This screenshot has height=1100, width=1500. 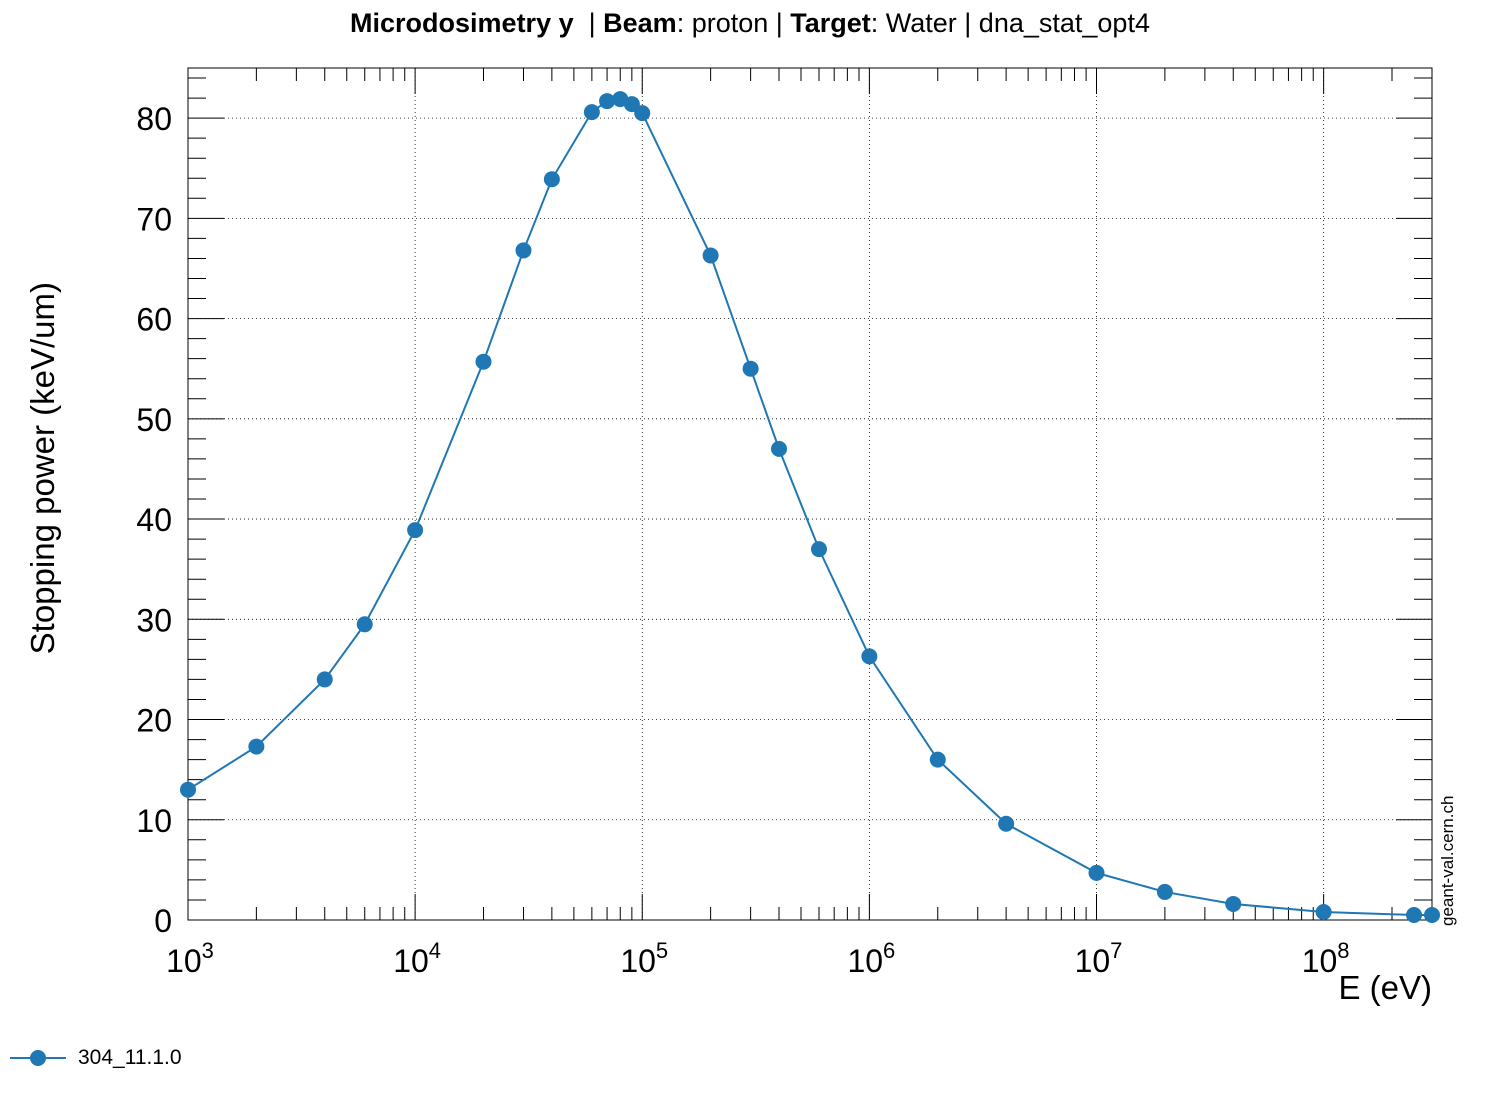 What do you see at coordinates (462, 23) in the screenshot?
I see `title-main: Microdosimetry y` at bounding box center [462, 23].